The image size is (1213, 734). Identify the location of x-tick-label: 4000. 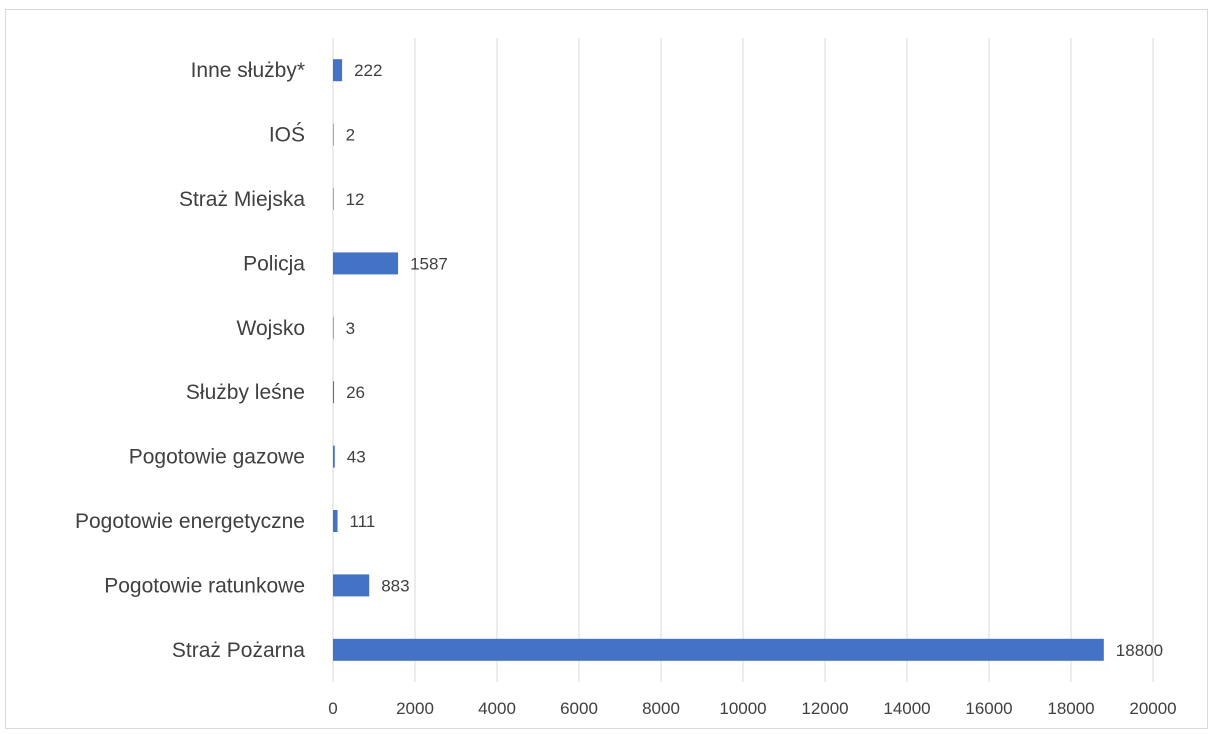
(497, 708).